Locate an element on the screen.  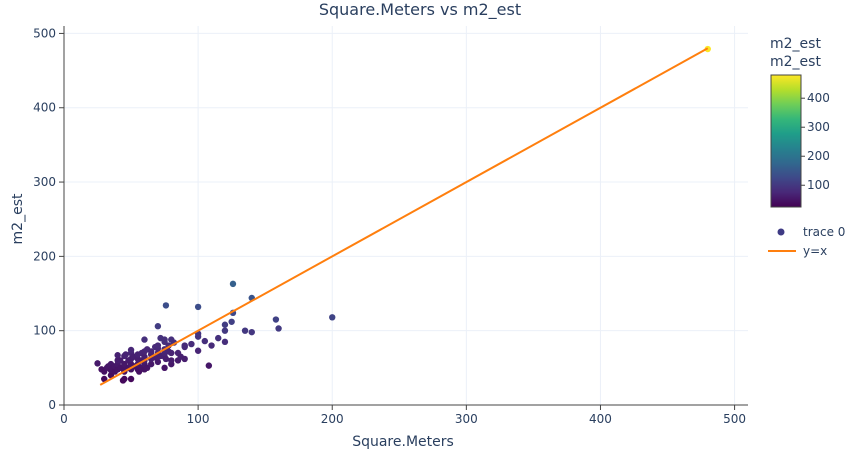
colorbar: m2_est m2_est 100 200 300 400 is located at coordinates (800, 122).